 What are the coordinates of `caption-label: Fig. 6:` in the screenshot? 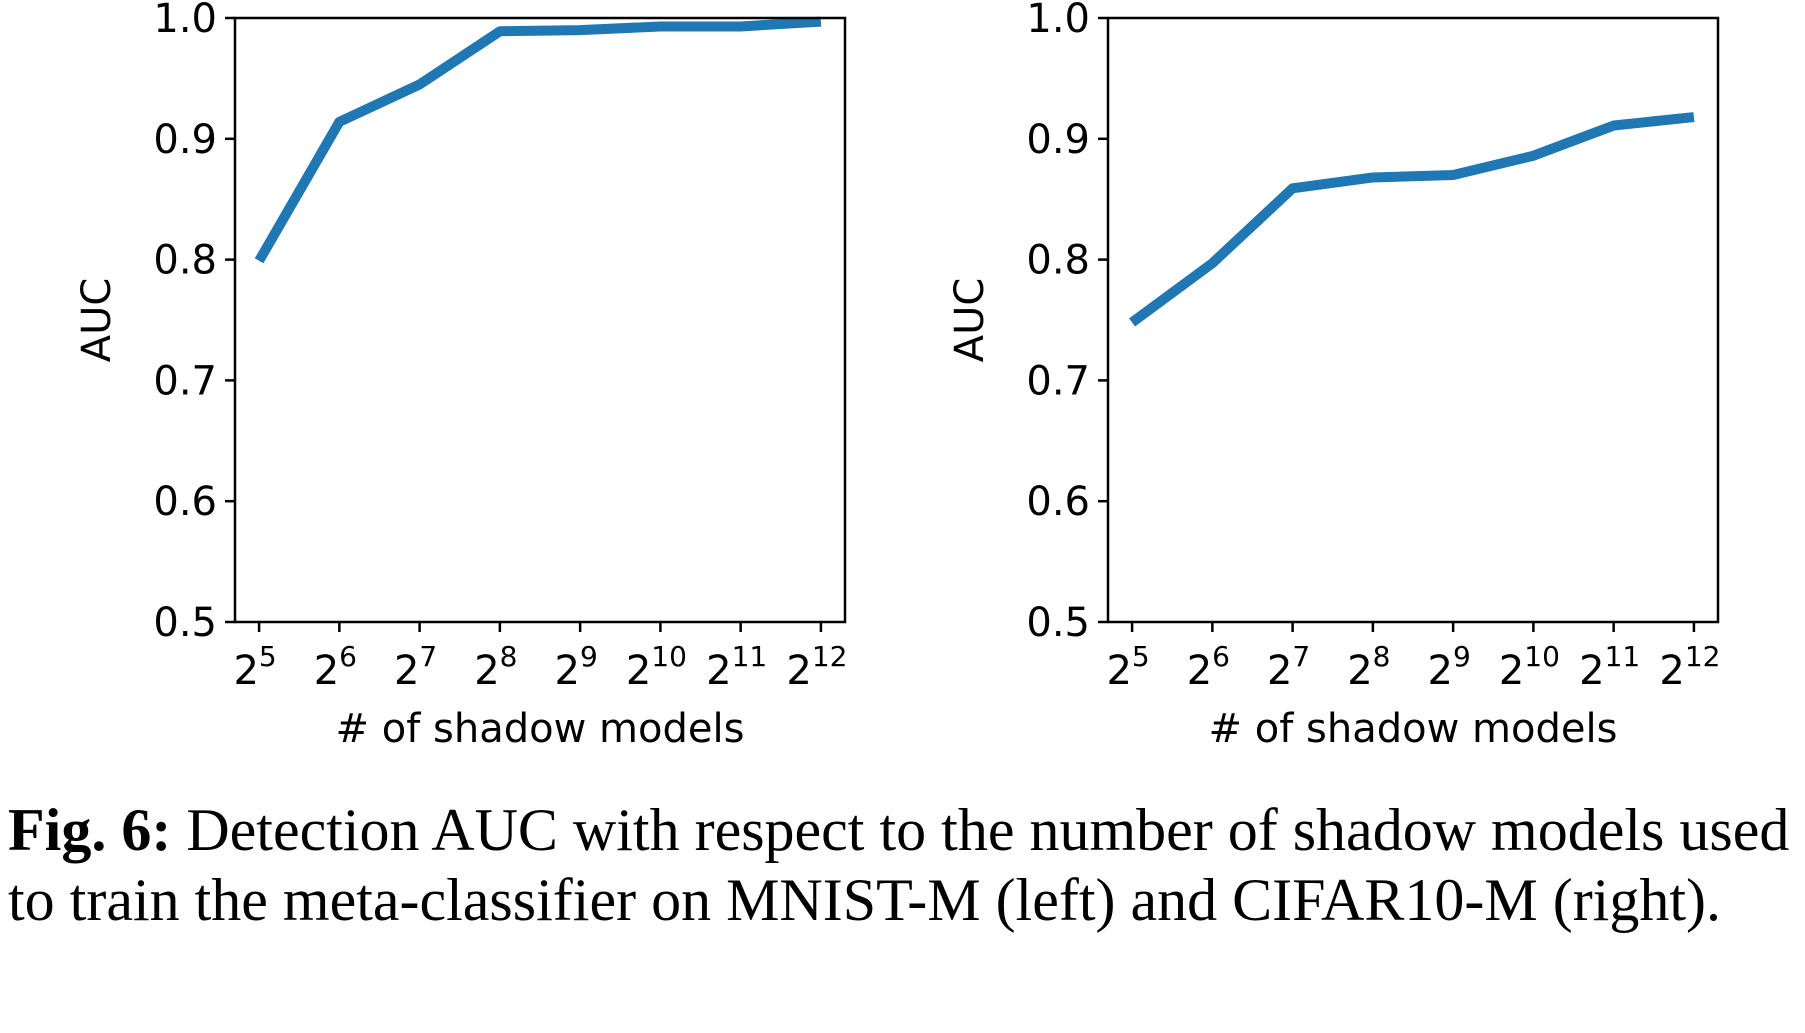 It's located at (90, 830).